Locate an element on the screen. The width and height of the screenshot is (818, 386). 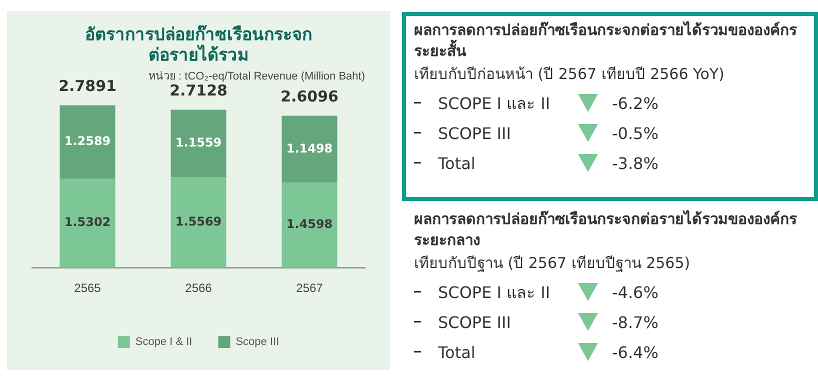
legend-label: Scope III is located at coordinates (258, 342).